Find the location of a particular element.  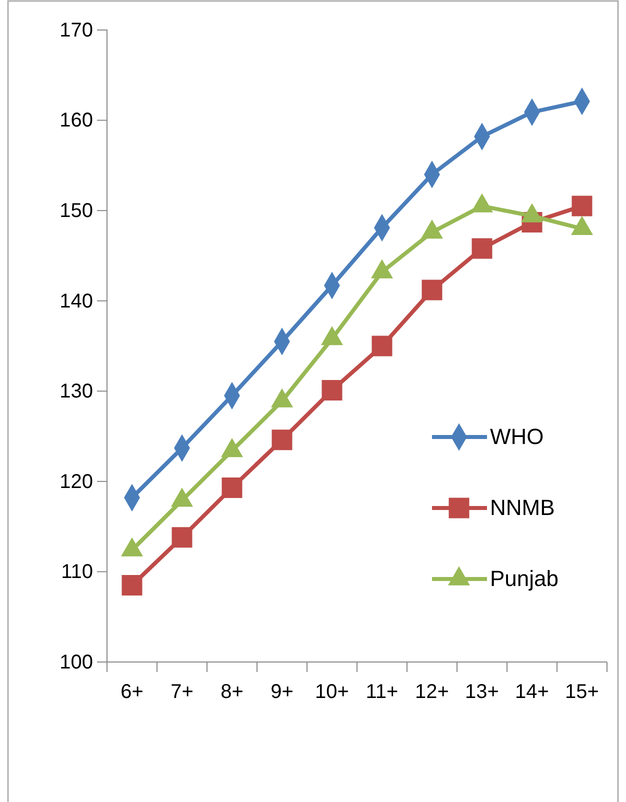

x-tick-label: 15+ is located at coordinates (582, 692).